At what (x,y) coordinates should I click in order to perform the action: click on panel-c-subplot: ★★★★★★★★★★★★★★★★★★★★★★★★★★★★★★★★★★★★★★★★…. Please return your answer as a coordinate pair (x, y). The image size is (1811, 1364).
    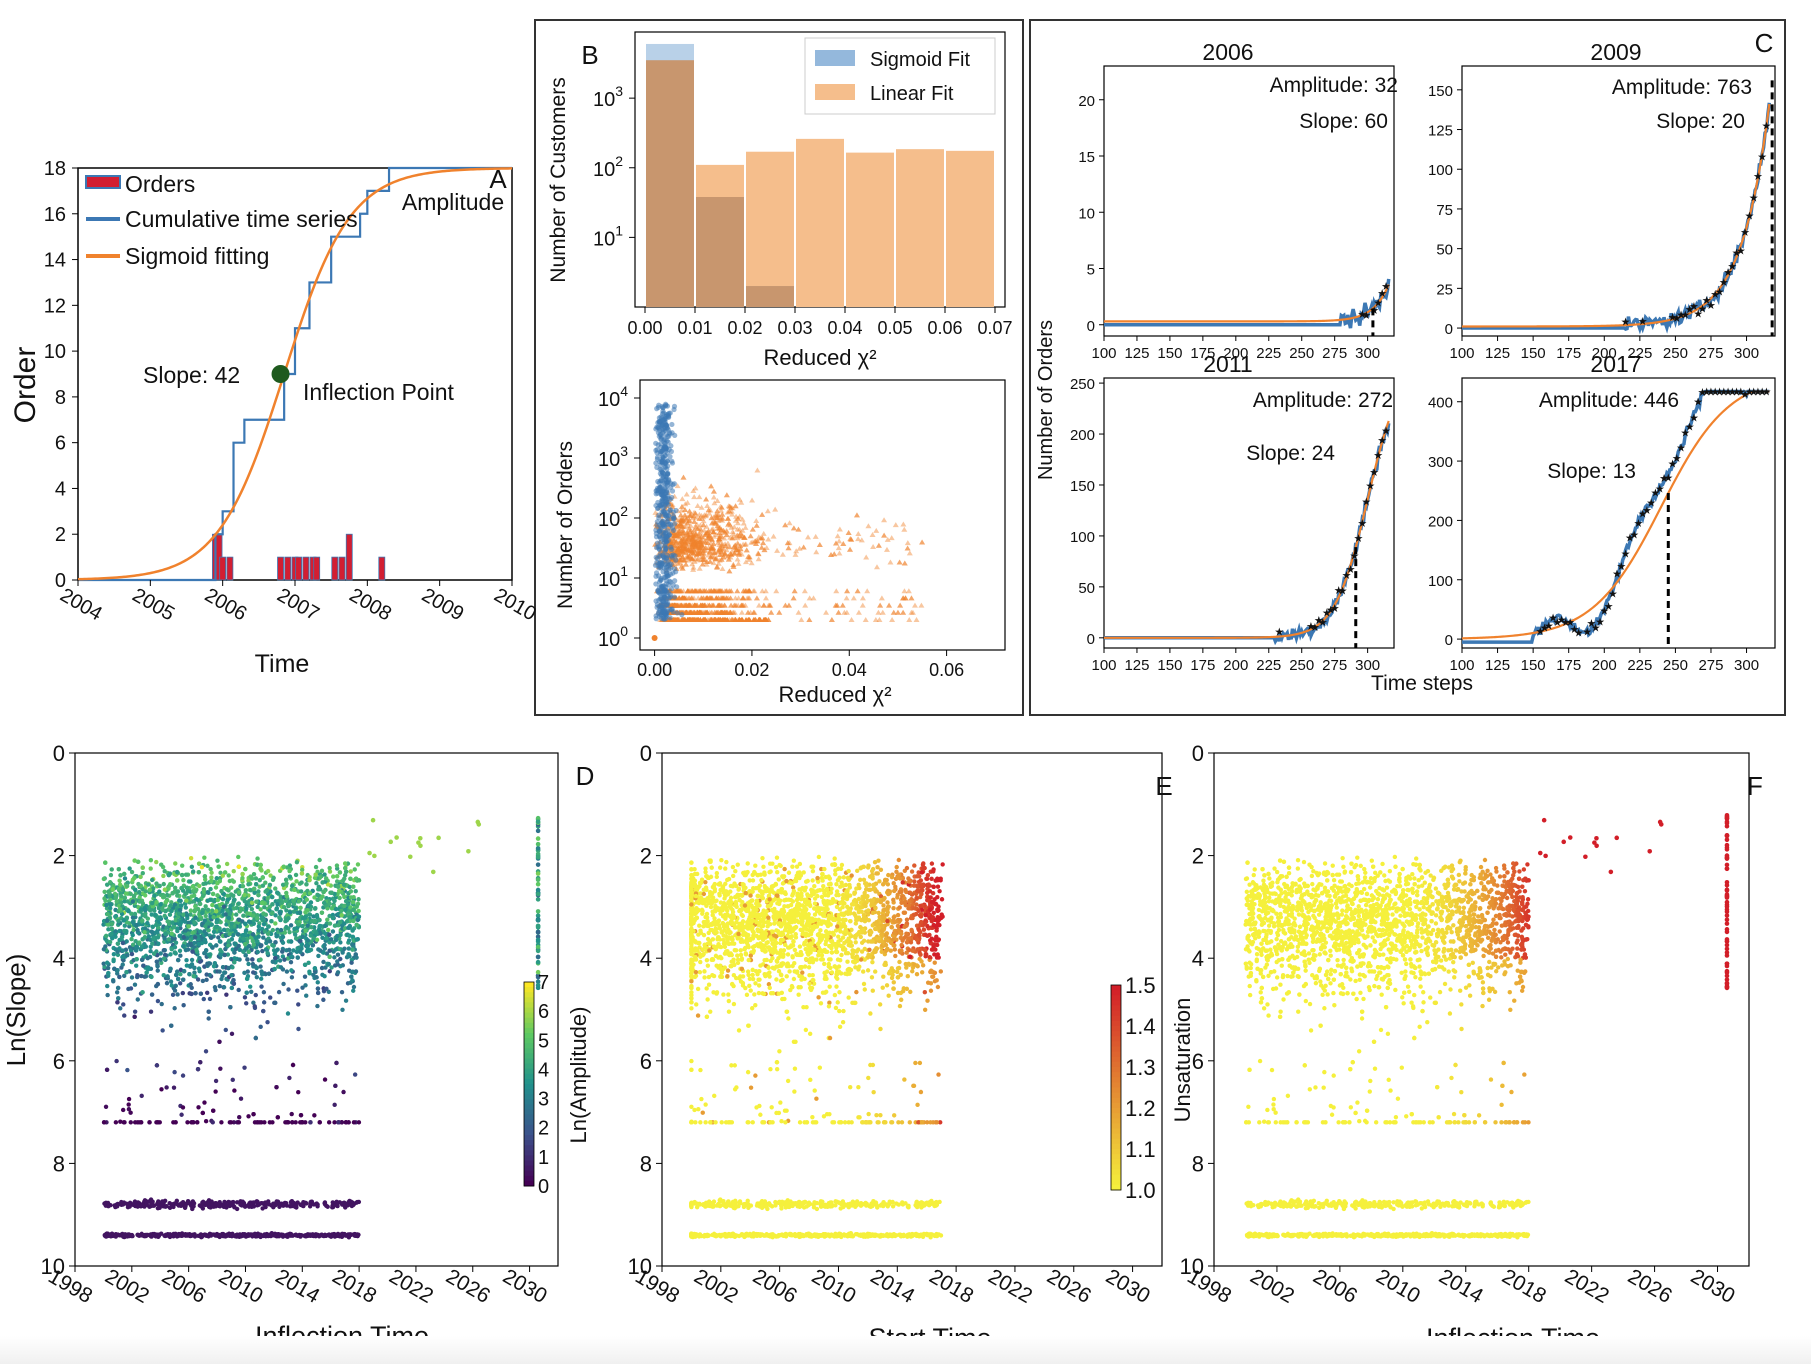
    Looking at the image, I should click on (1602, 525).